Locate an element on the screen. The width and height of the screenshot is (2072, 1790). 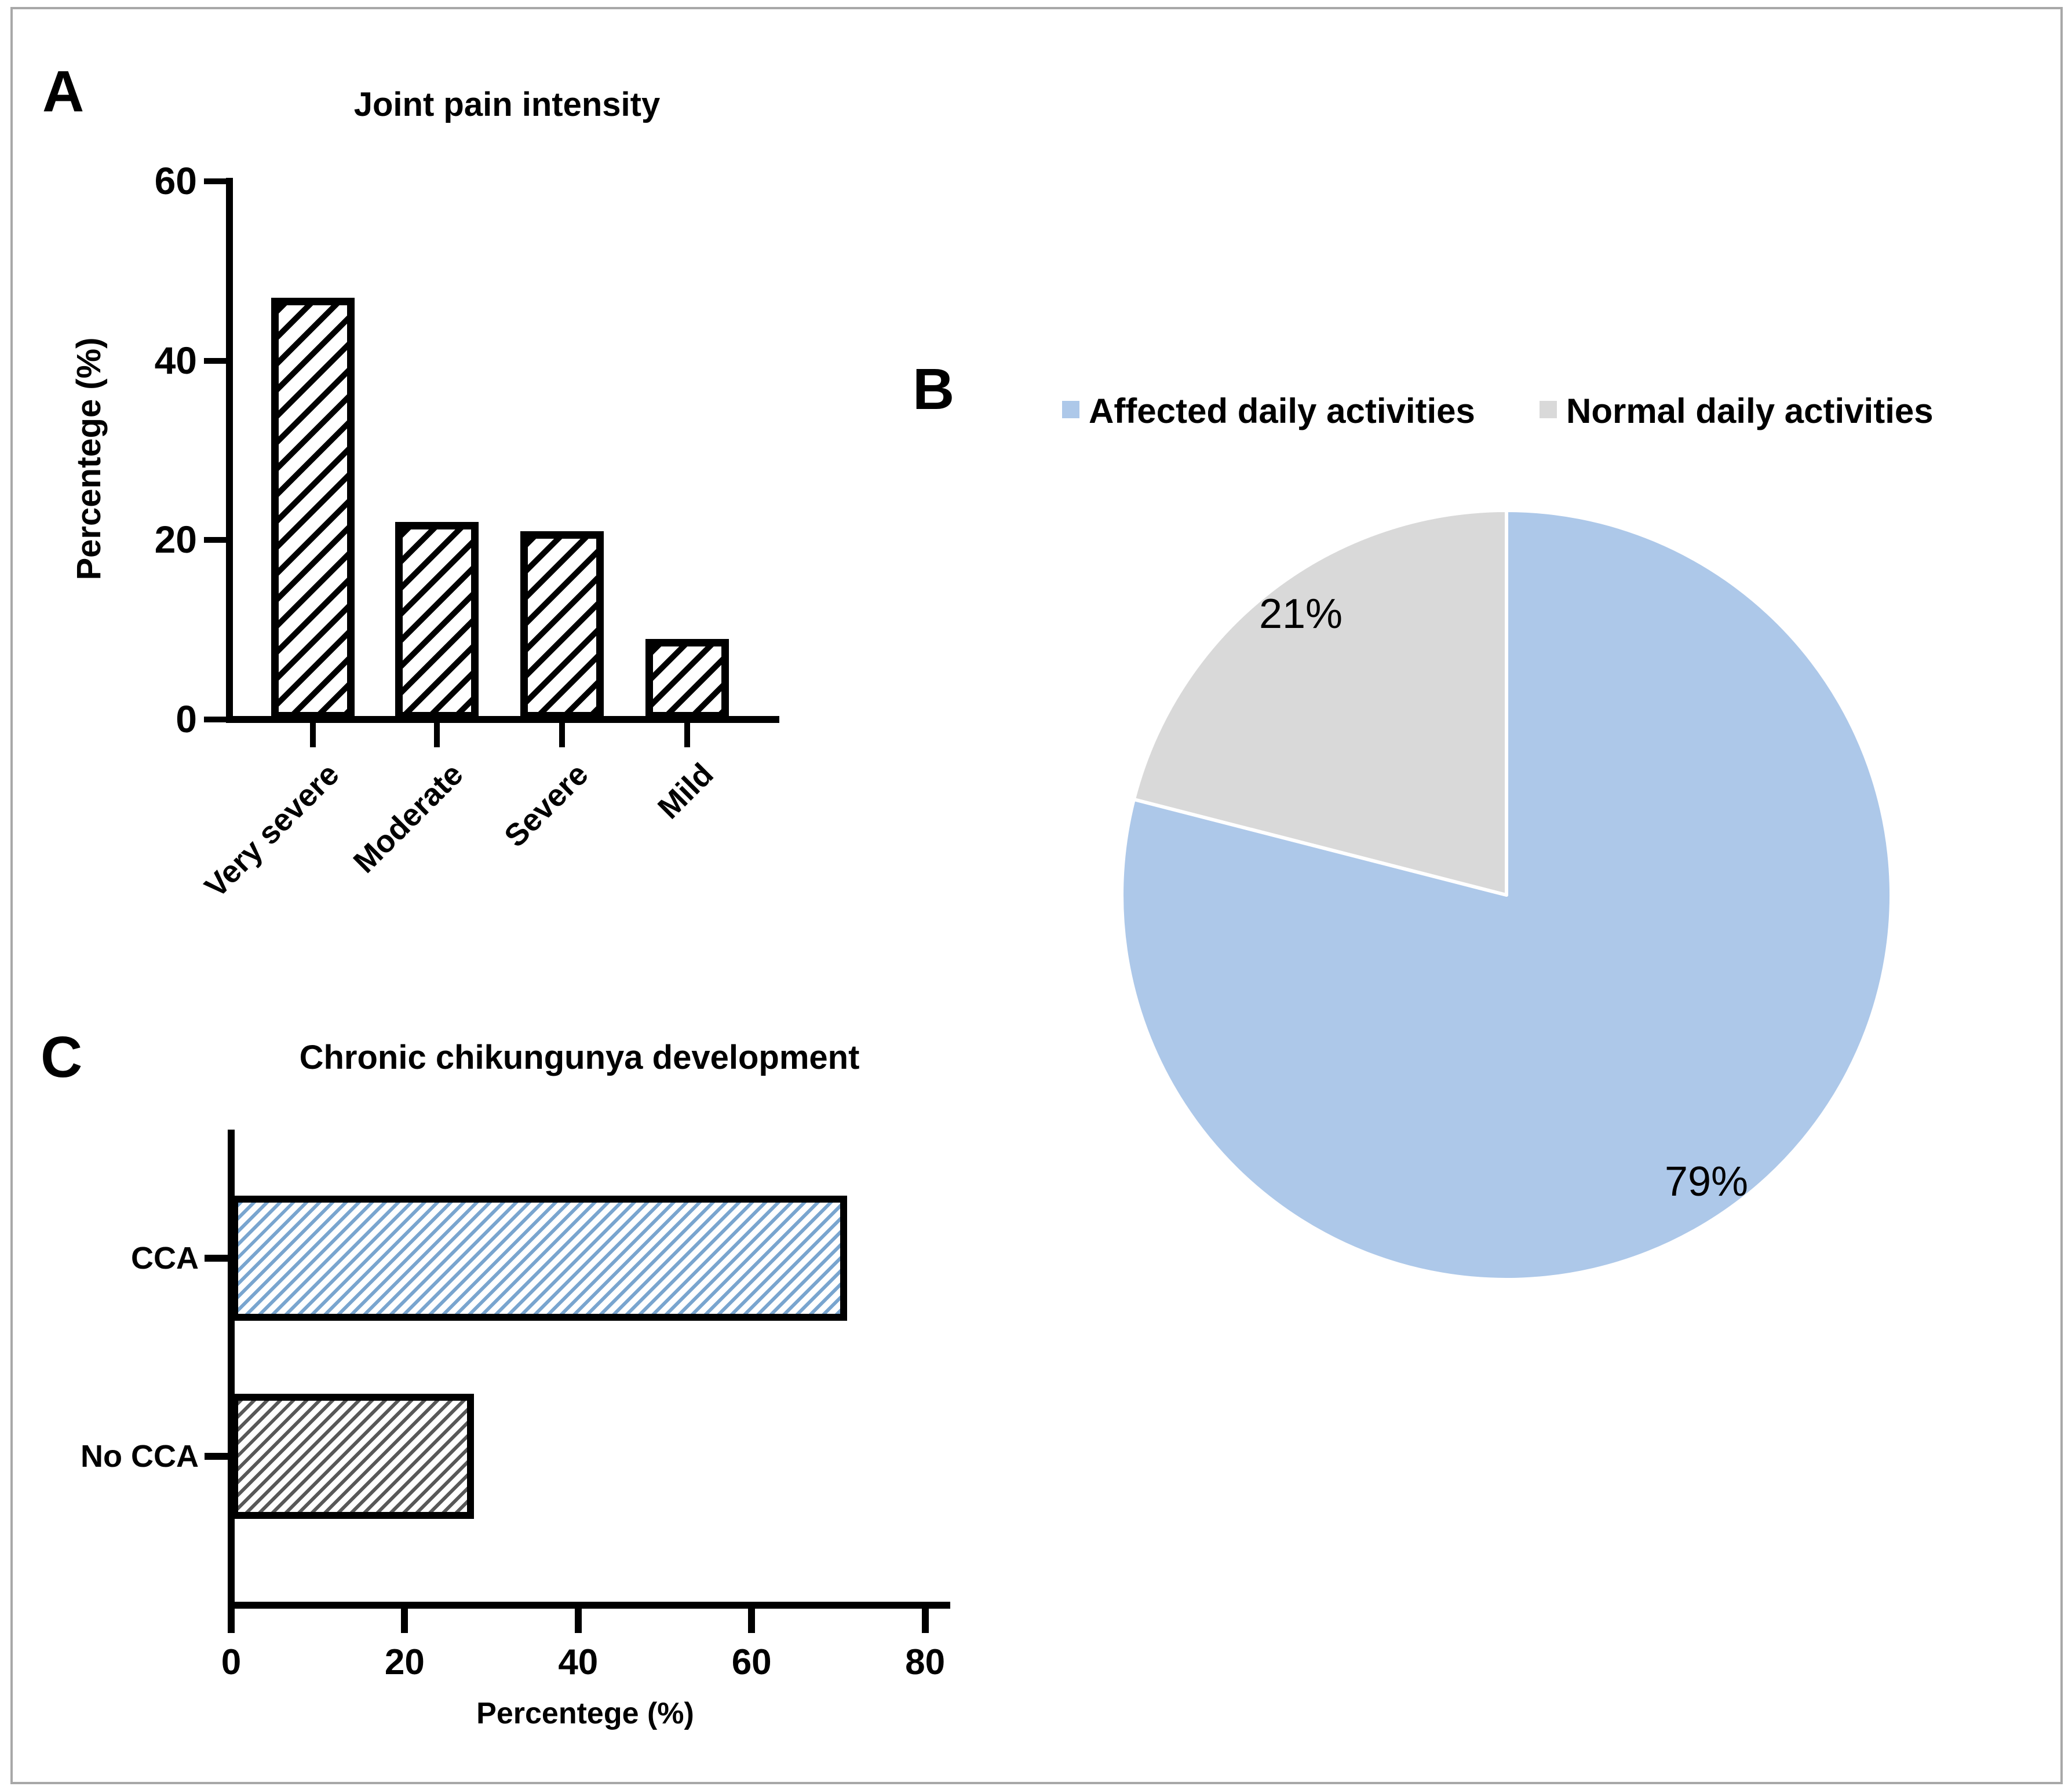
chart-c-title: Chronic chikungunya development is located at coordinates (579, 1057).